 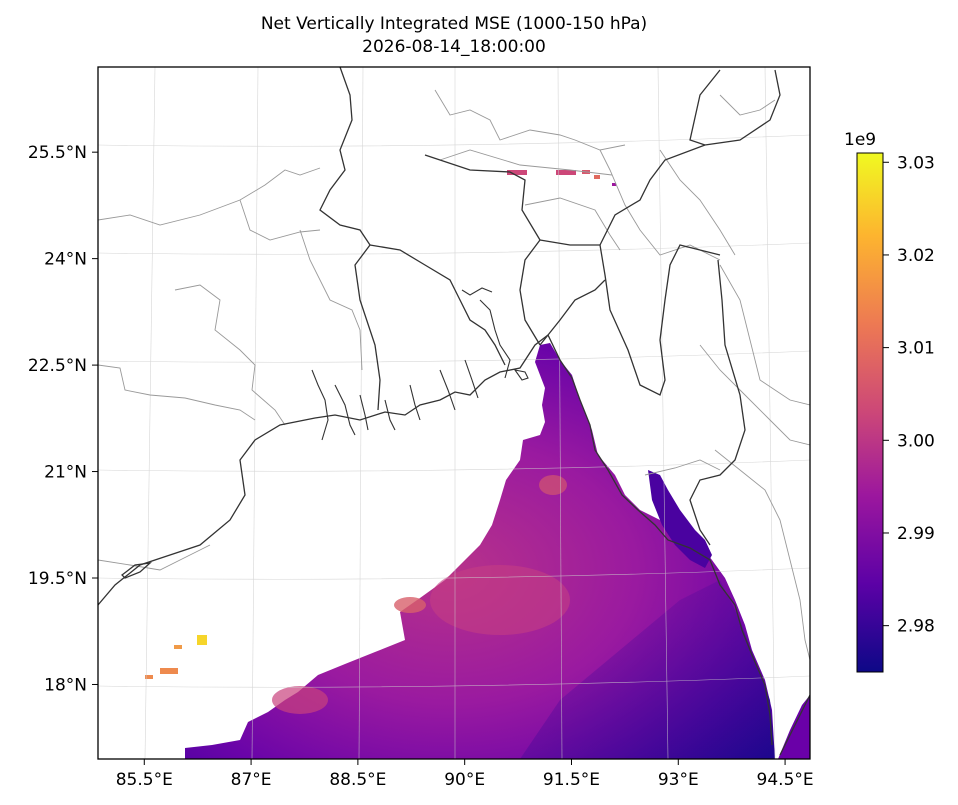 I want to click on colorbar-tick-label: 3.02, so click(x=916, y=256).